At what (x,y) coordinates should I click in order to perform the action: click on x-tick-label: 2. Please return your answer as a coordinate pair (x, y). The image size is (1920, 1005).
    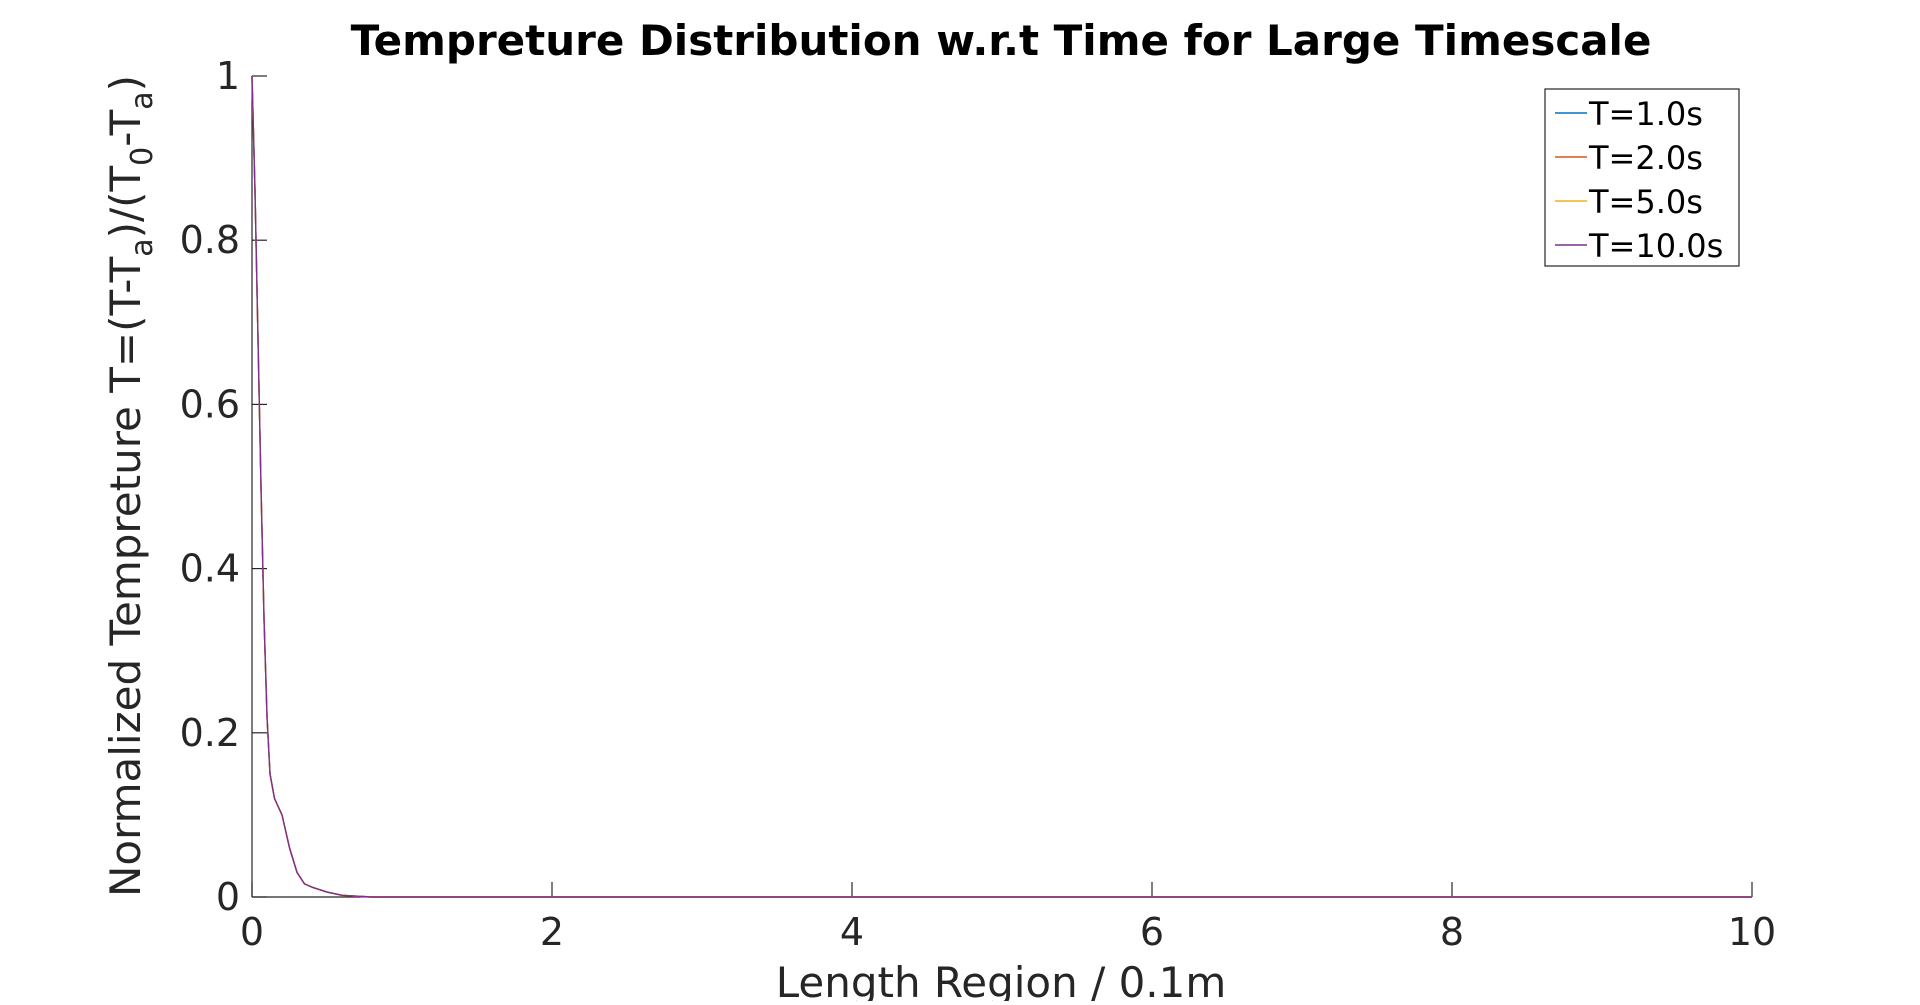
    Looking at the image, I should click on (552, 932).